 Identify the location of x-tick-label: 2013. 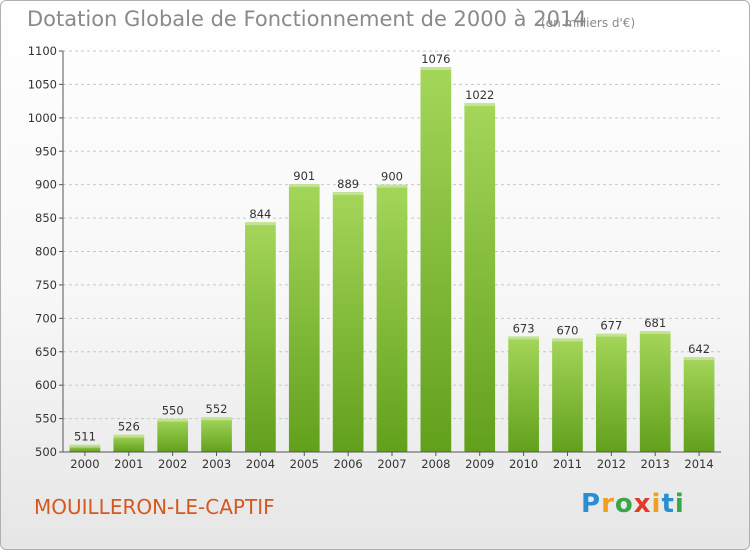
(655, 464).